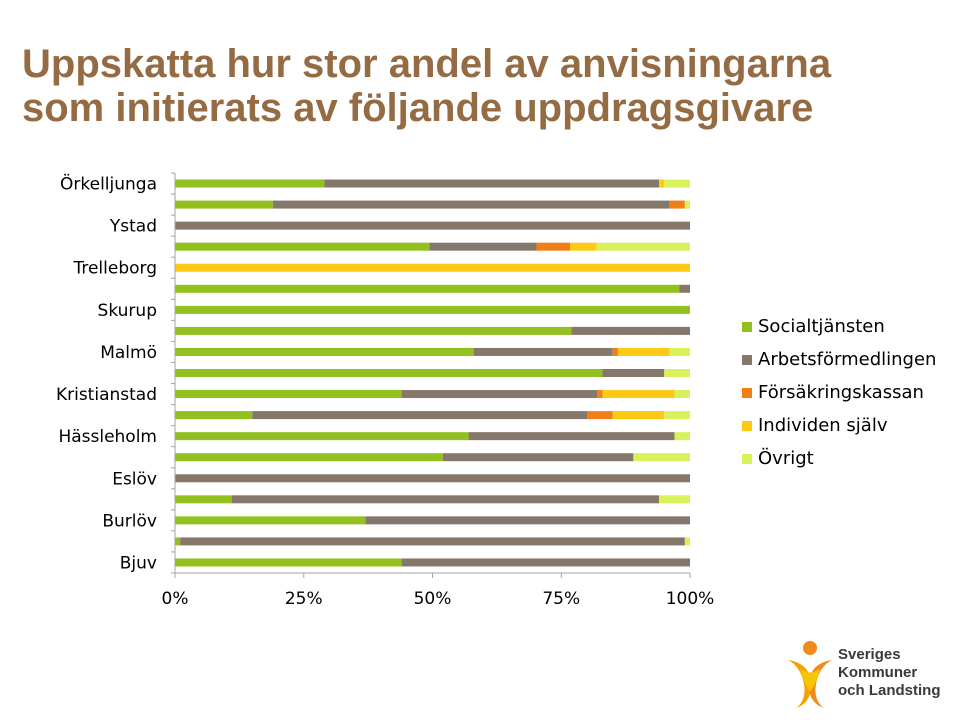 This screenshot has width=960, height=720. I want to click on logo-line3: och Landsting, so click(889, 690).